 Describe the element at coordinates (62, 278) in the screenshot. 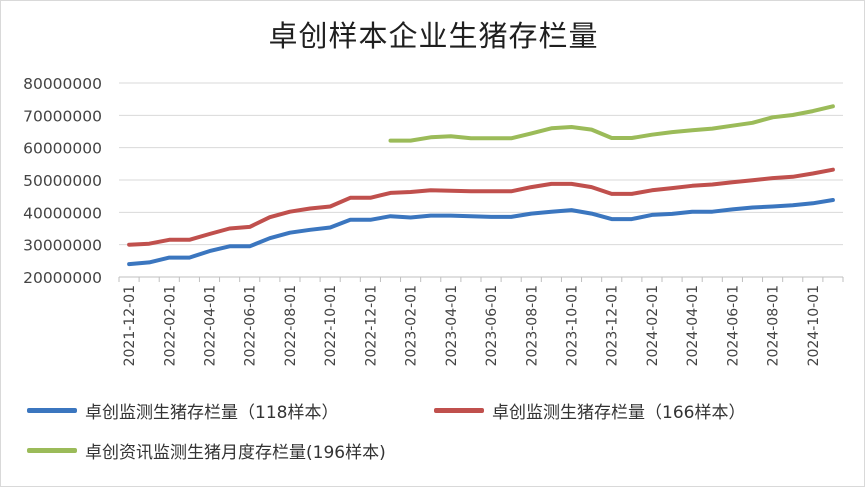

I see `y-tick-label-0: 20000000` at that location.